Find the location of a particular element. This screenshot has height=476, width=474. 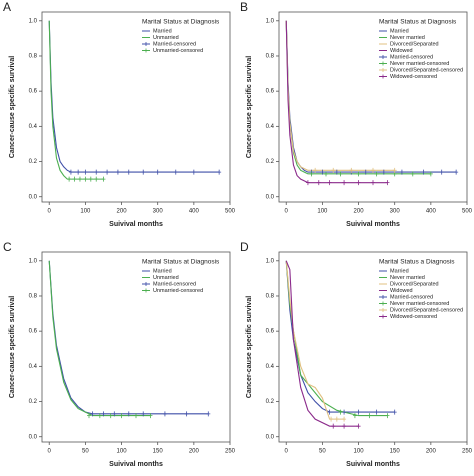

legend-label: Never married-censored is located at coordinates (419, 304).